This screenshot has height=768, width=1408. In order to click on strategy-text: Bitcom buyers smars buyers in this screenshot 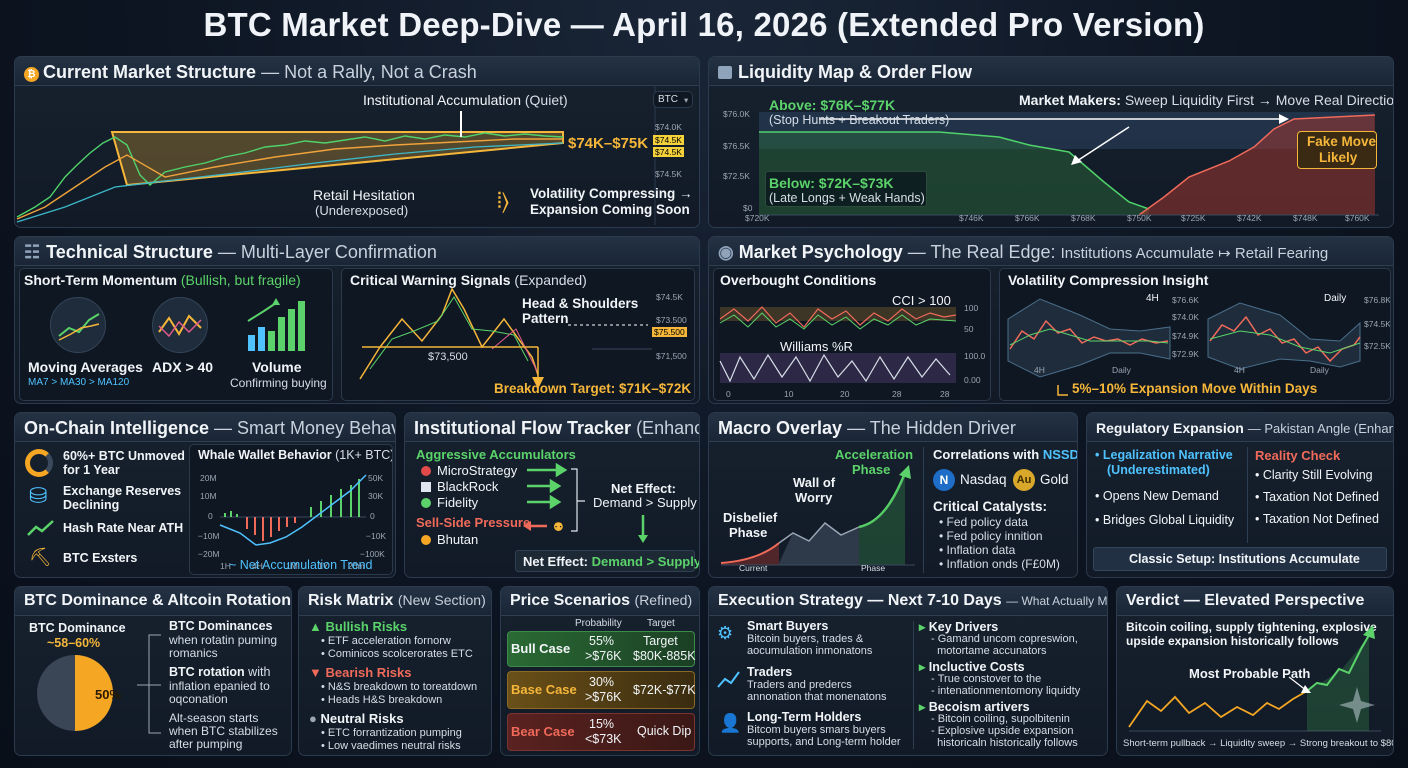, I will do `click(816, 730)`.